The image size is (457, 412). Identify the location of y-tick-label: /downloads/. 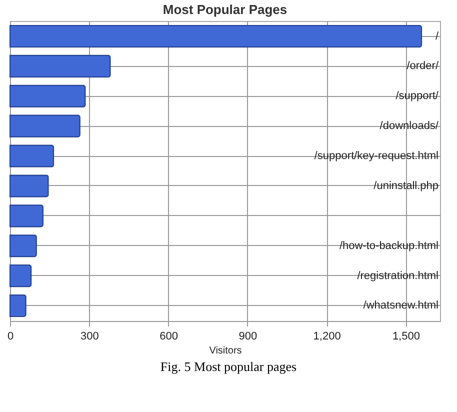
(410, 126).